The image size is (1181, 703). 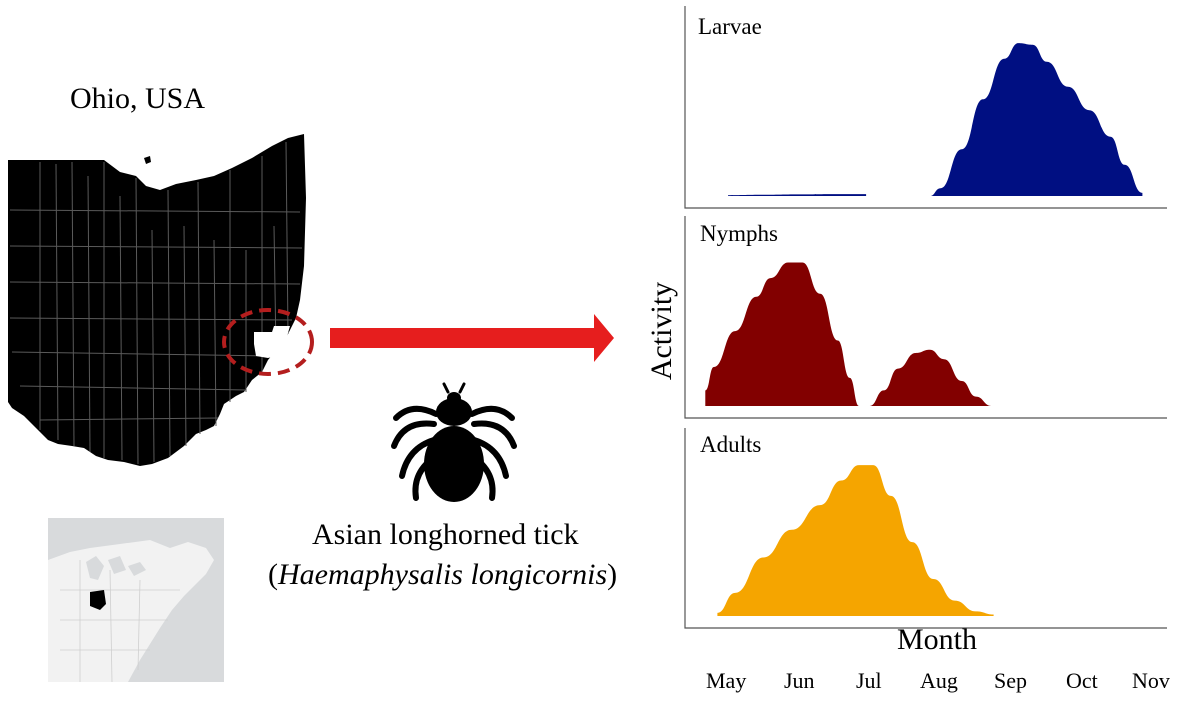 What do you see at coordinates (730, 26) in the screenshot?
I see `panel-label-larvae: Larvae` at bounding box center [730, 26].